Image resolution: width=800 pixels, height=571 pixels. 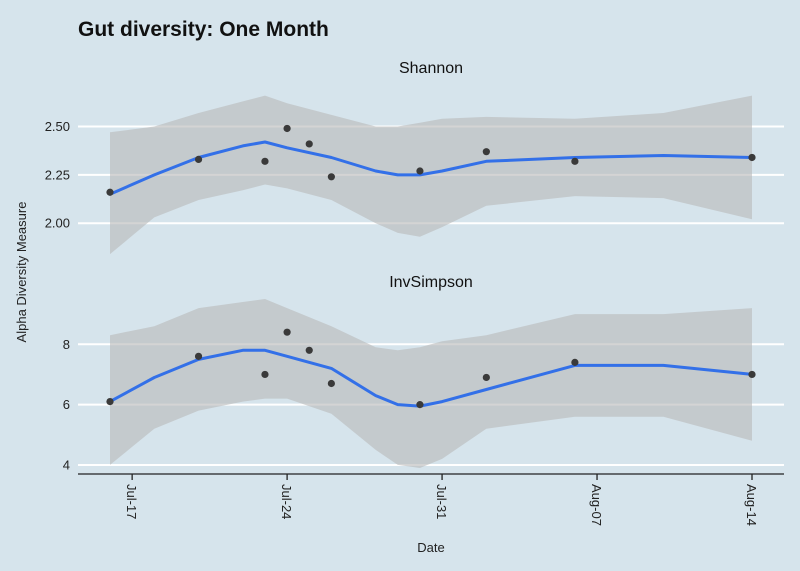 What do you see at coordinates (66, 464) in the screenshot?
I see `y-tick-label: 4` at bounding box center [66, 464].